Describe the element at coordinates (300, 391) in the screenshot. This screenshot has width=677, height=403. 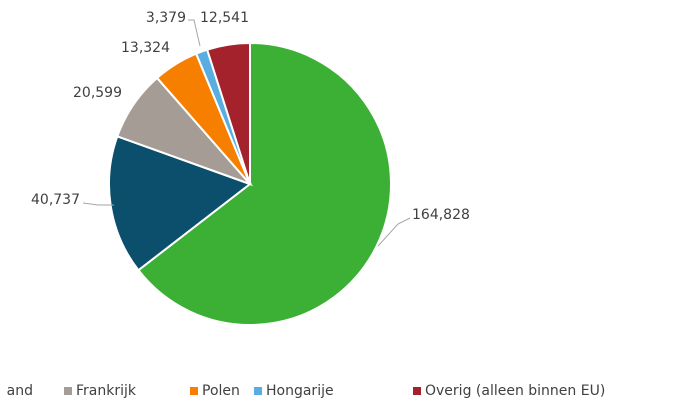
I see `legend-label: Hongarije` at that location.